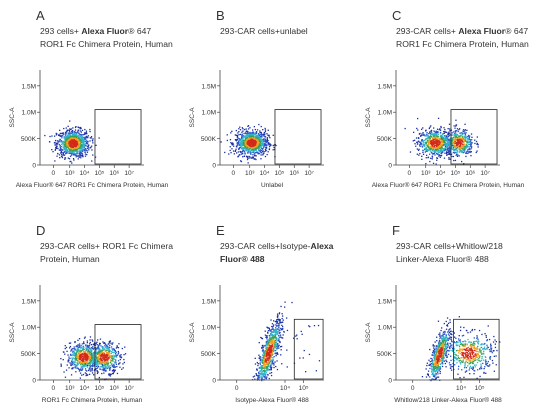 Image resolution: width=533 pixels, height=415 pixels. I want to click on x-tick-label: 10⁵, so click(455, 173).